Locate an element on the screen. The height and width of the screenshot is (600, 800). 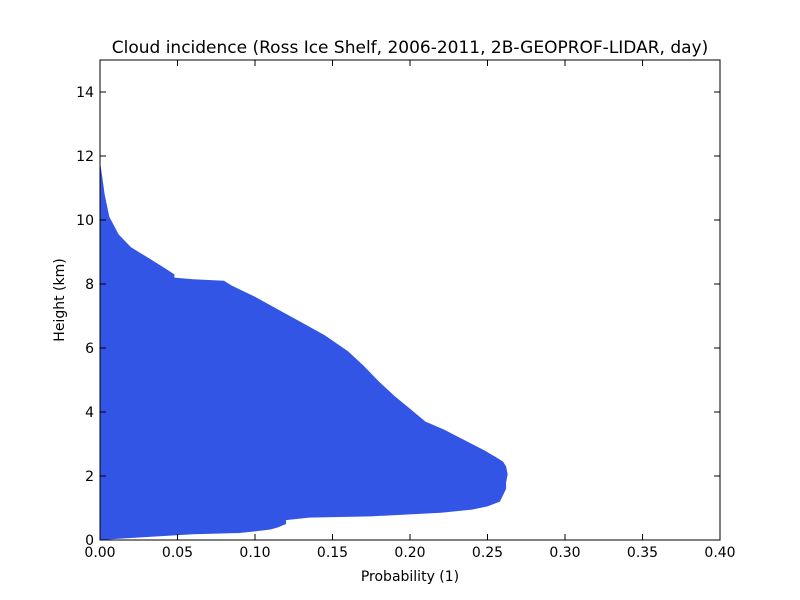
y-tick-label: 4 is located at coordinates (89, 413).